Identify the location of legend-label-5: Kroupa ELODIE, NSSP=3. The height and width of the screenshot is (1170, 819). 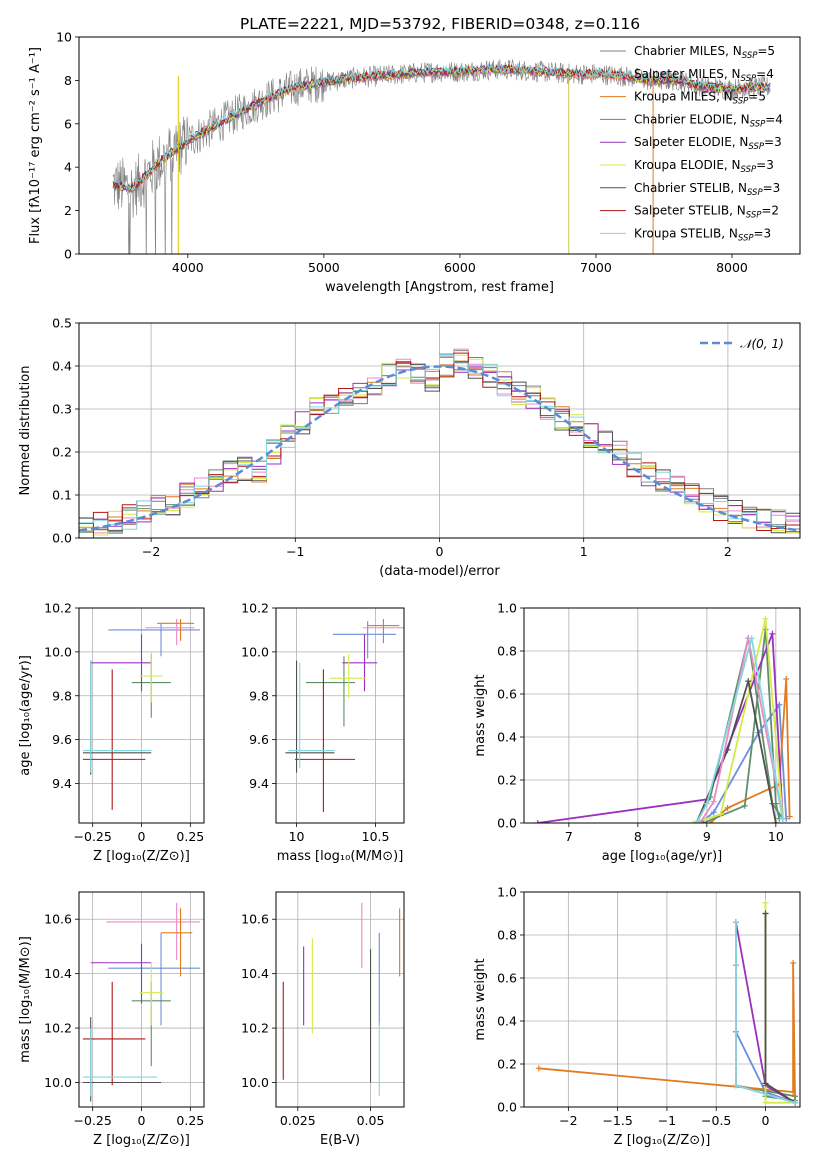
(704, 166).